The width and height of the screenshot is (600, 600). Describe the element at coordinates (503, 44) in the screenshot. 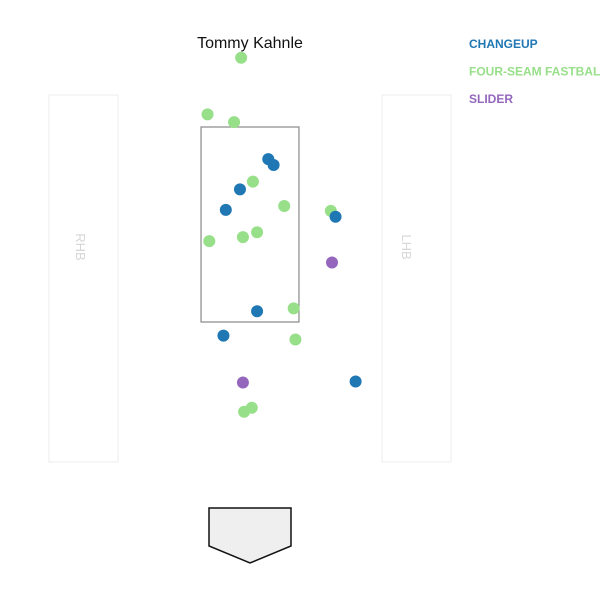

I see `legend-item-changeup: CHANGEUP` at that location.